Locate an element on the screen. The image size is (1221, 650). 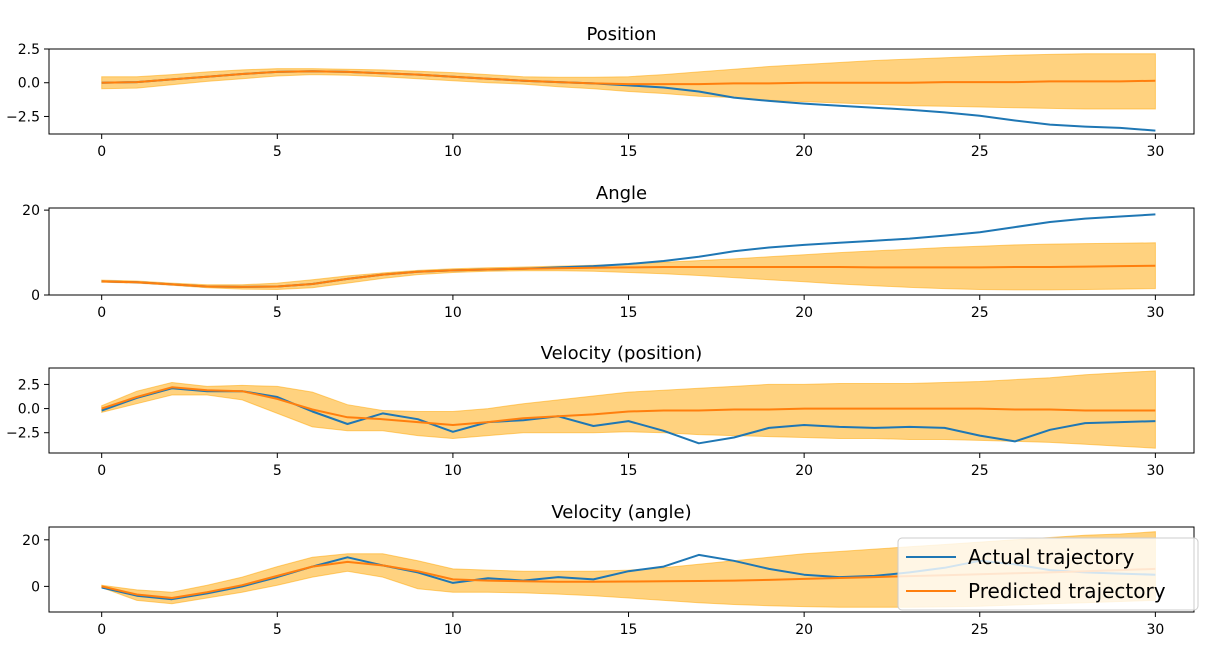
legend: Actual trajectory Predicted trajectory is located at coordinates (1048, 574).